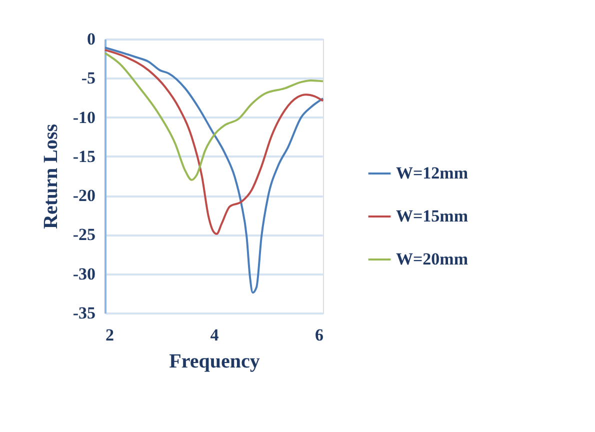  What do you see at coordinates (432, 259) in the screenshot?
I see `legend-label: W=20mm` at bounding box center [432, 259].